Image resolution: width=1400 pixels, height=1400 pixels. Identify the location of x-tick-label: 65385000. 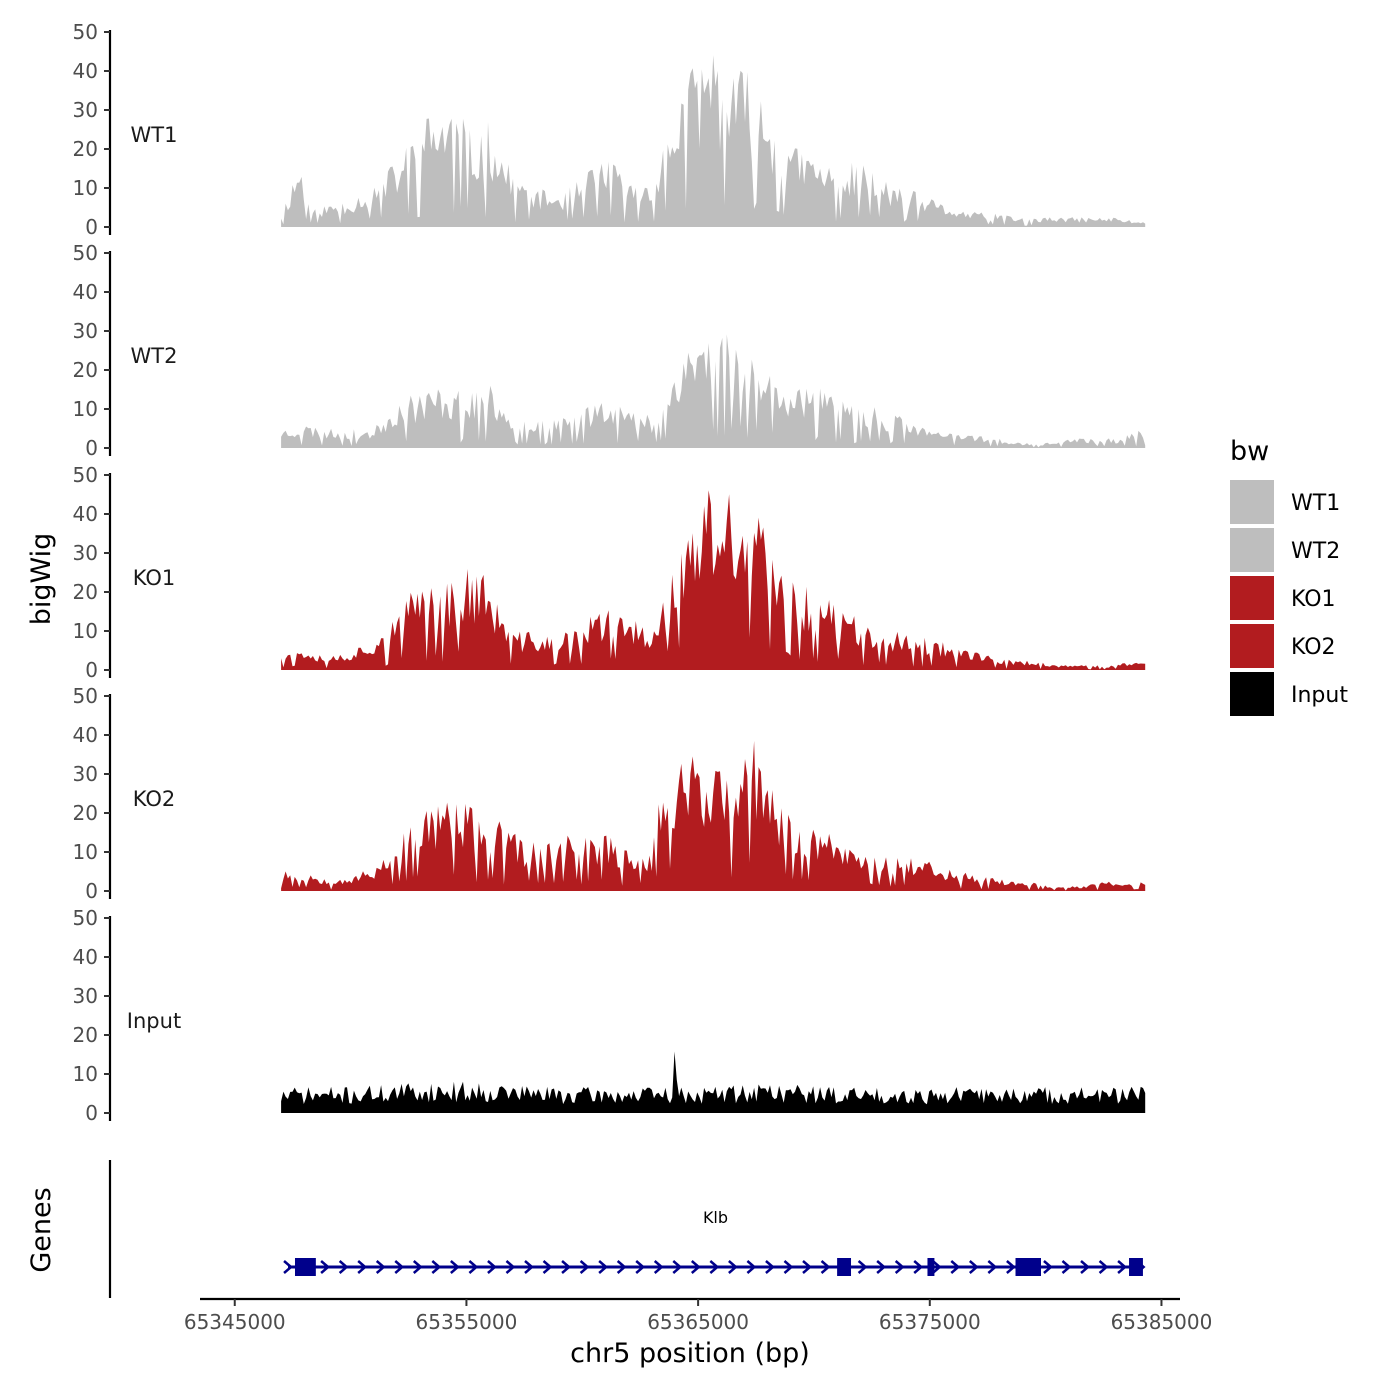
(1162, 1322).